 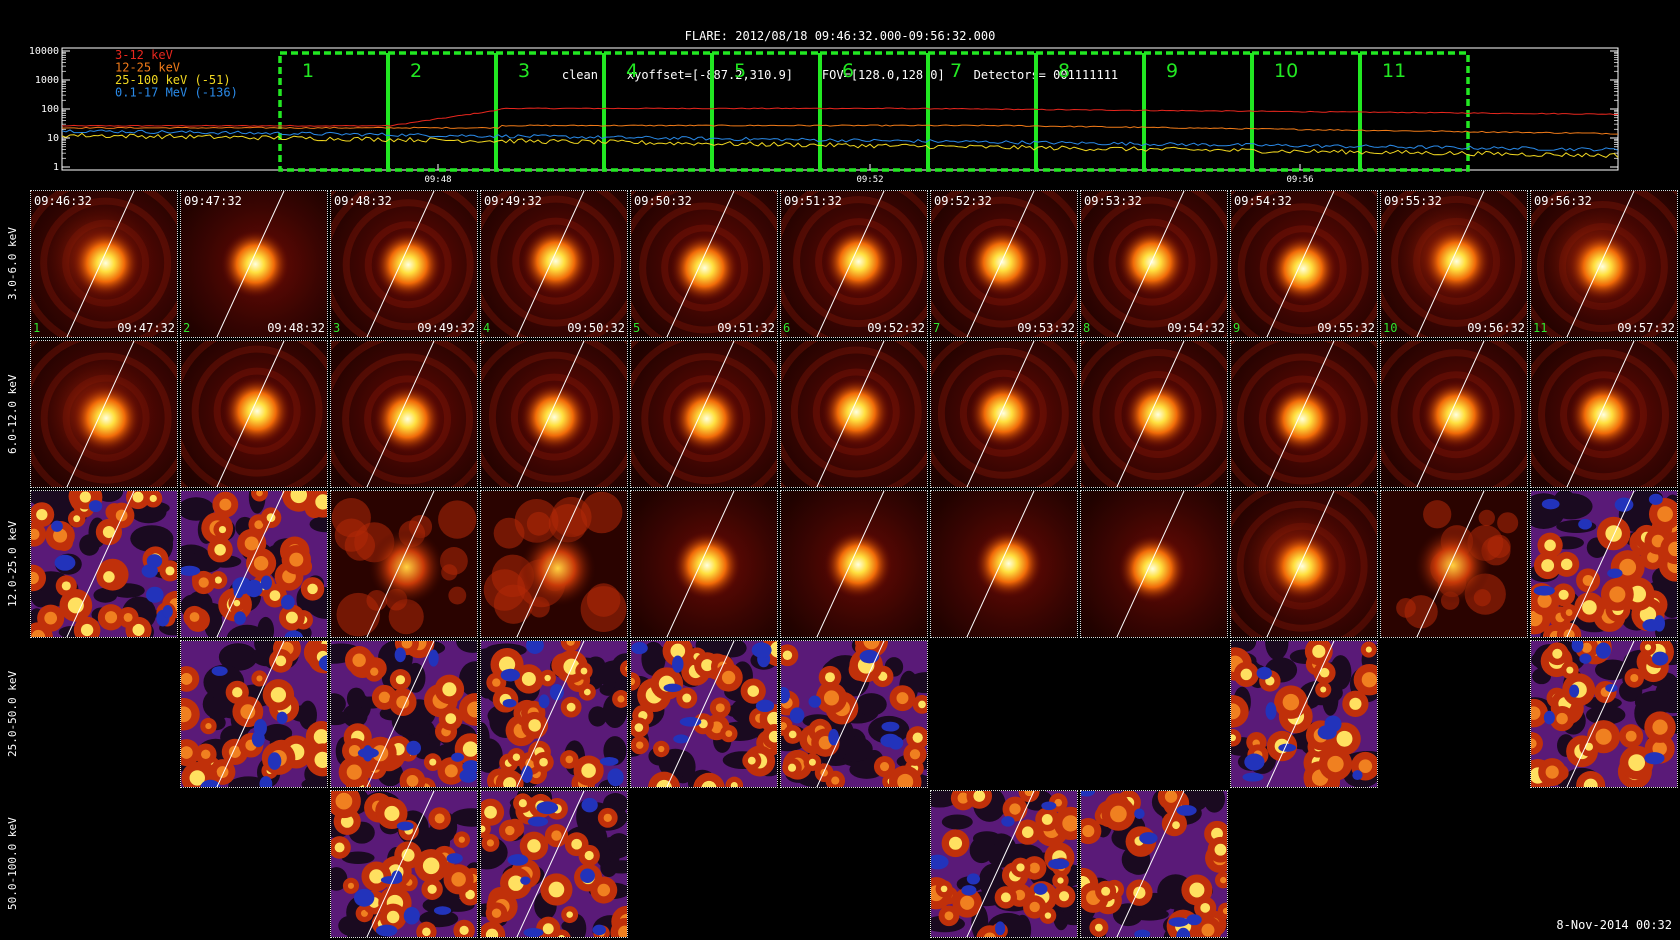 What do you see at coordinates (1604, 264) in the screenshot?
I see `image-tile: 09:56:32 09:57:32 11` at bounding box center [1604, 264].